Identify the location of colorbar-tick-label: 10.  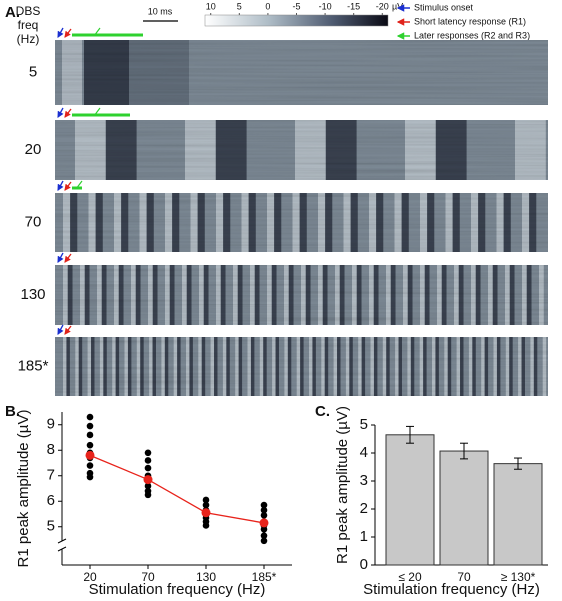
(211, 6).